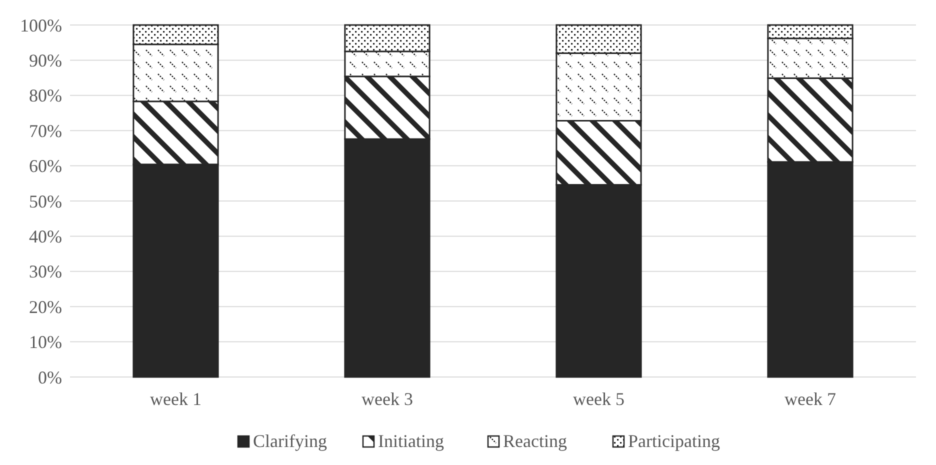 The width and height of the screenshot is (936, 465). What do you see at coordinates (45, 306) in the screenshot?
I see `y-tick-label: 20%` at bounding box center [45, 306].